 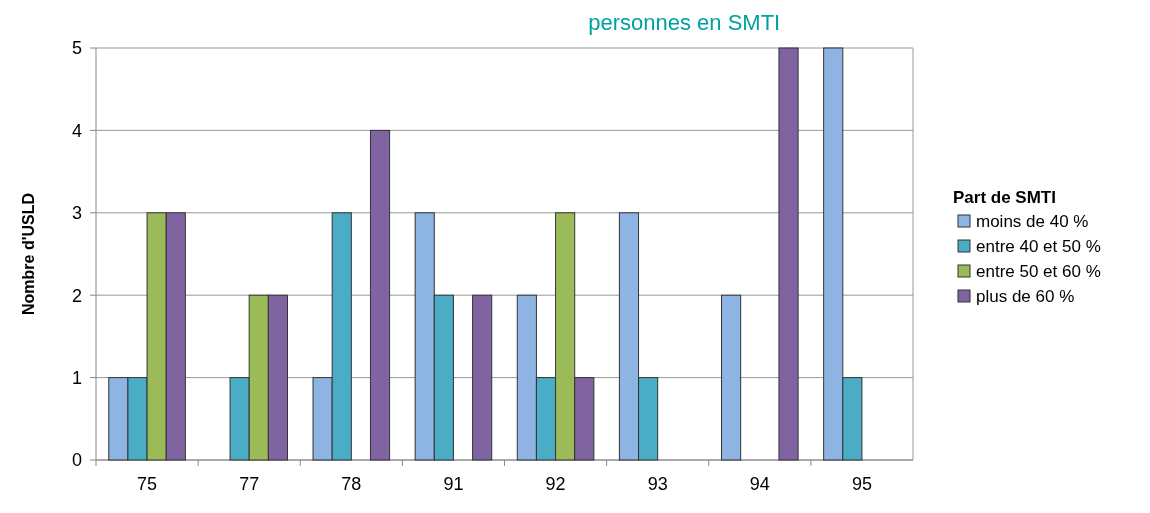 What do you see at coordinates (76, 48) in the screenshot?
I see `y-tick-label: 5` at bounding box center [76, 48].